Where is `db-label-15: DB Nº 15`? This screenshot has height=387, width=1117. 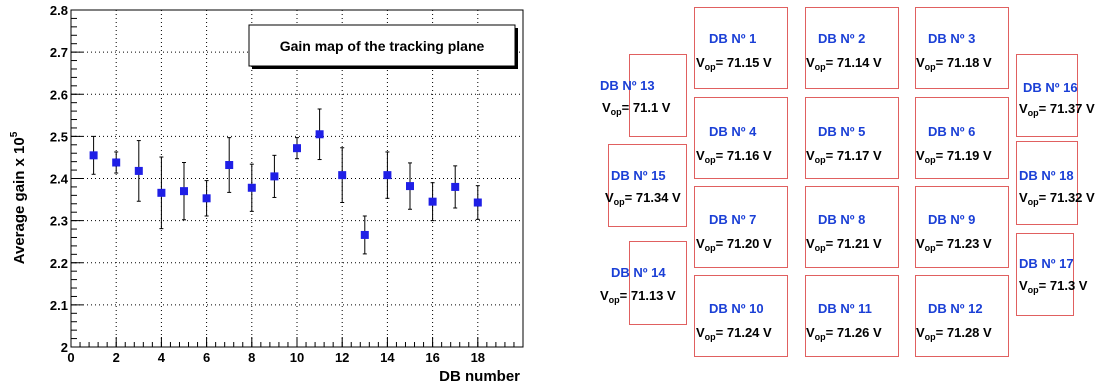 db-label-15: DB Nº 15 is located at coordinates (638, 175).